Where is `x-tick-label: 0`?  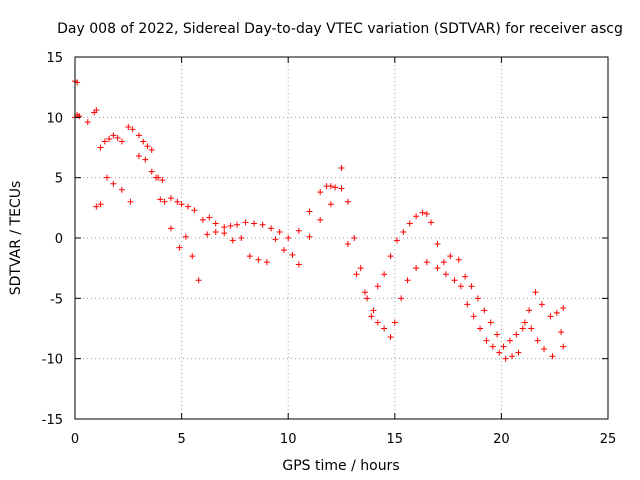 x-tick-label: 0 is located at coordinates (75, 439).